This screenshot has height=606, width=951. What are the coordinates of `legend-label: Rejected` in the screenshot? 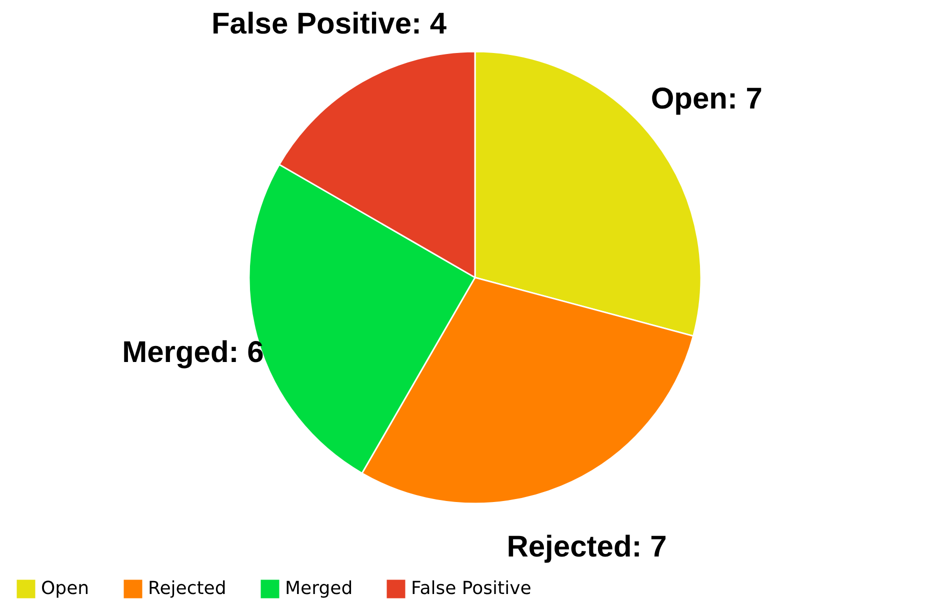 It's located at (187, 588).